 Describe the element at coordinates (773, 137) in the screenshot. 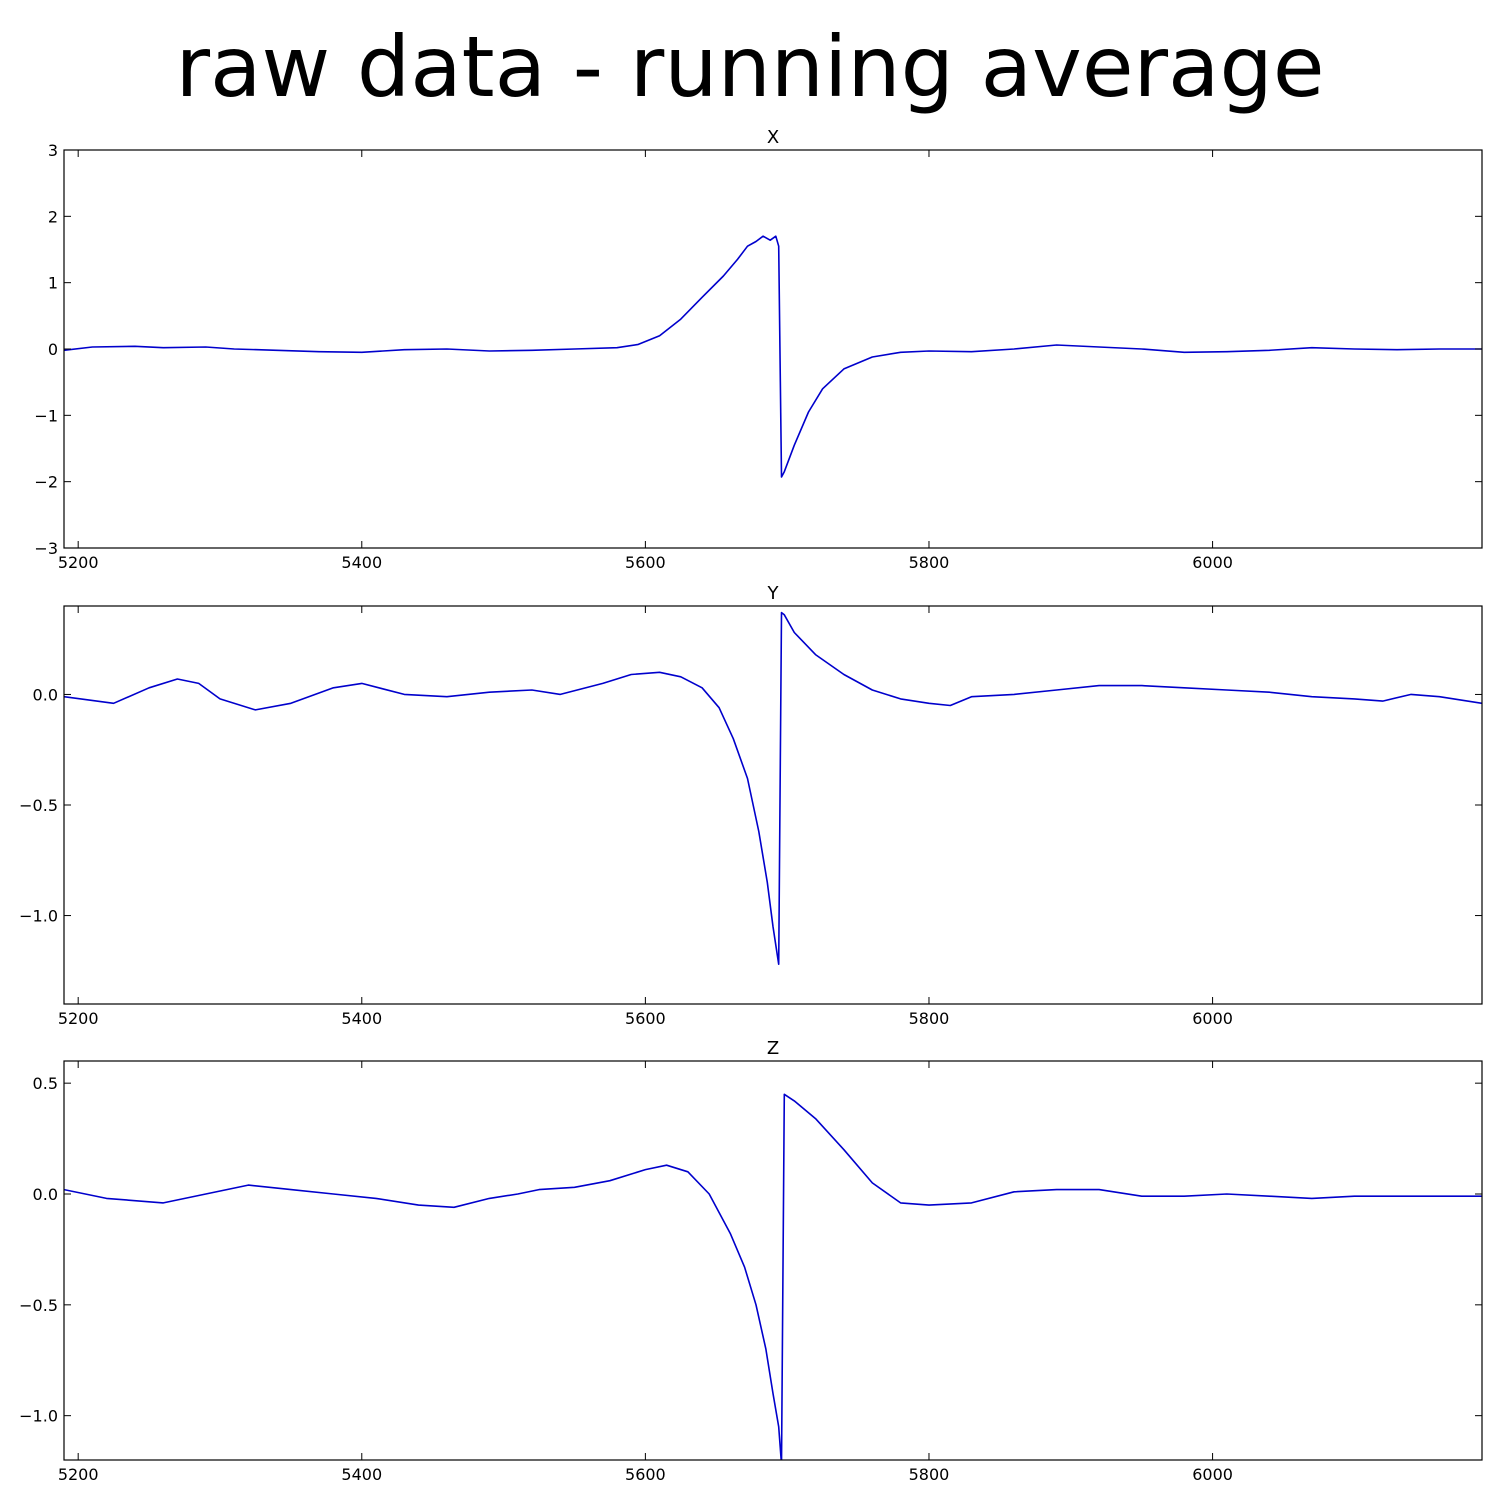

I see `subplot-title-x: X` at that location.